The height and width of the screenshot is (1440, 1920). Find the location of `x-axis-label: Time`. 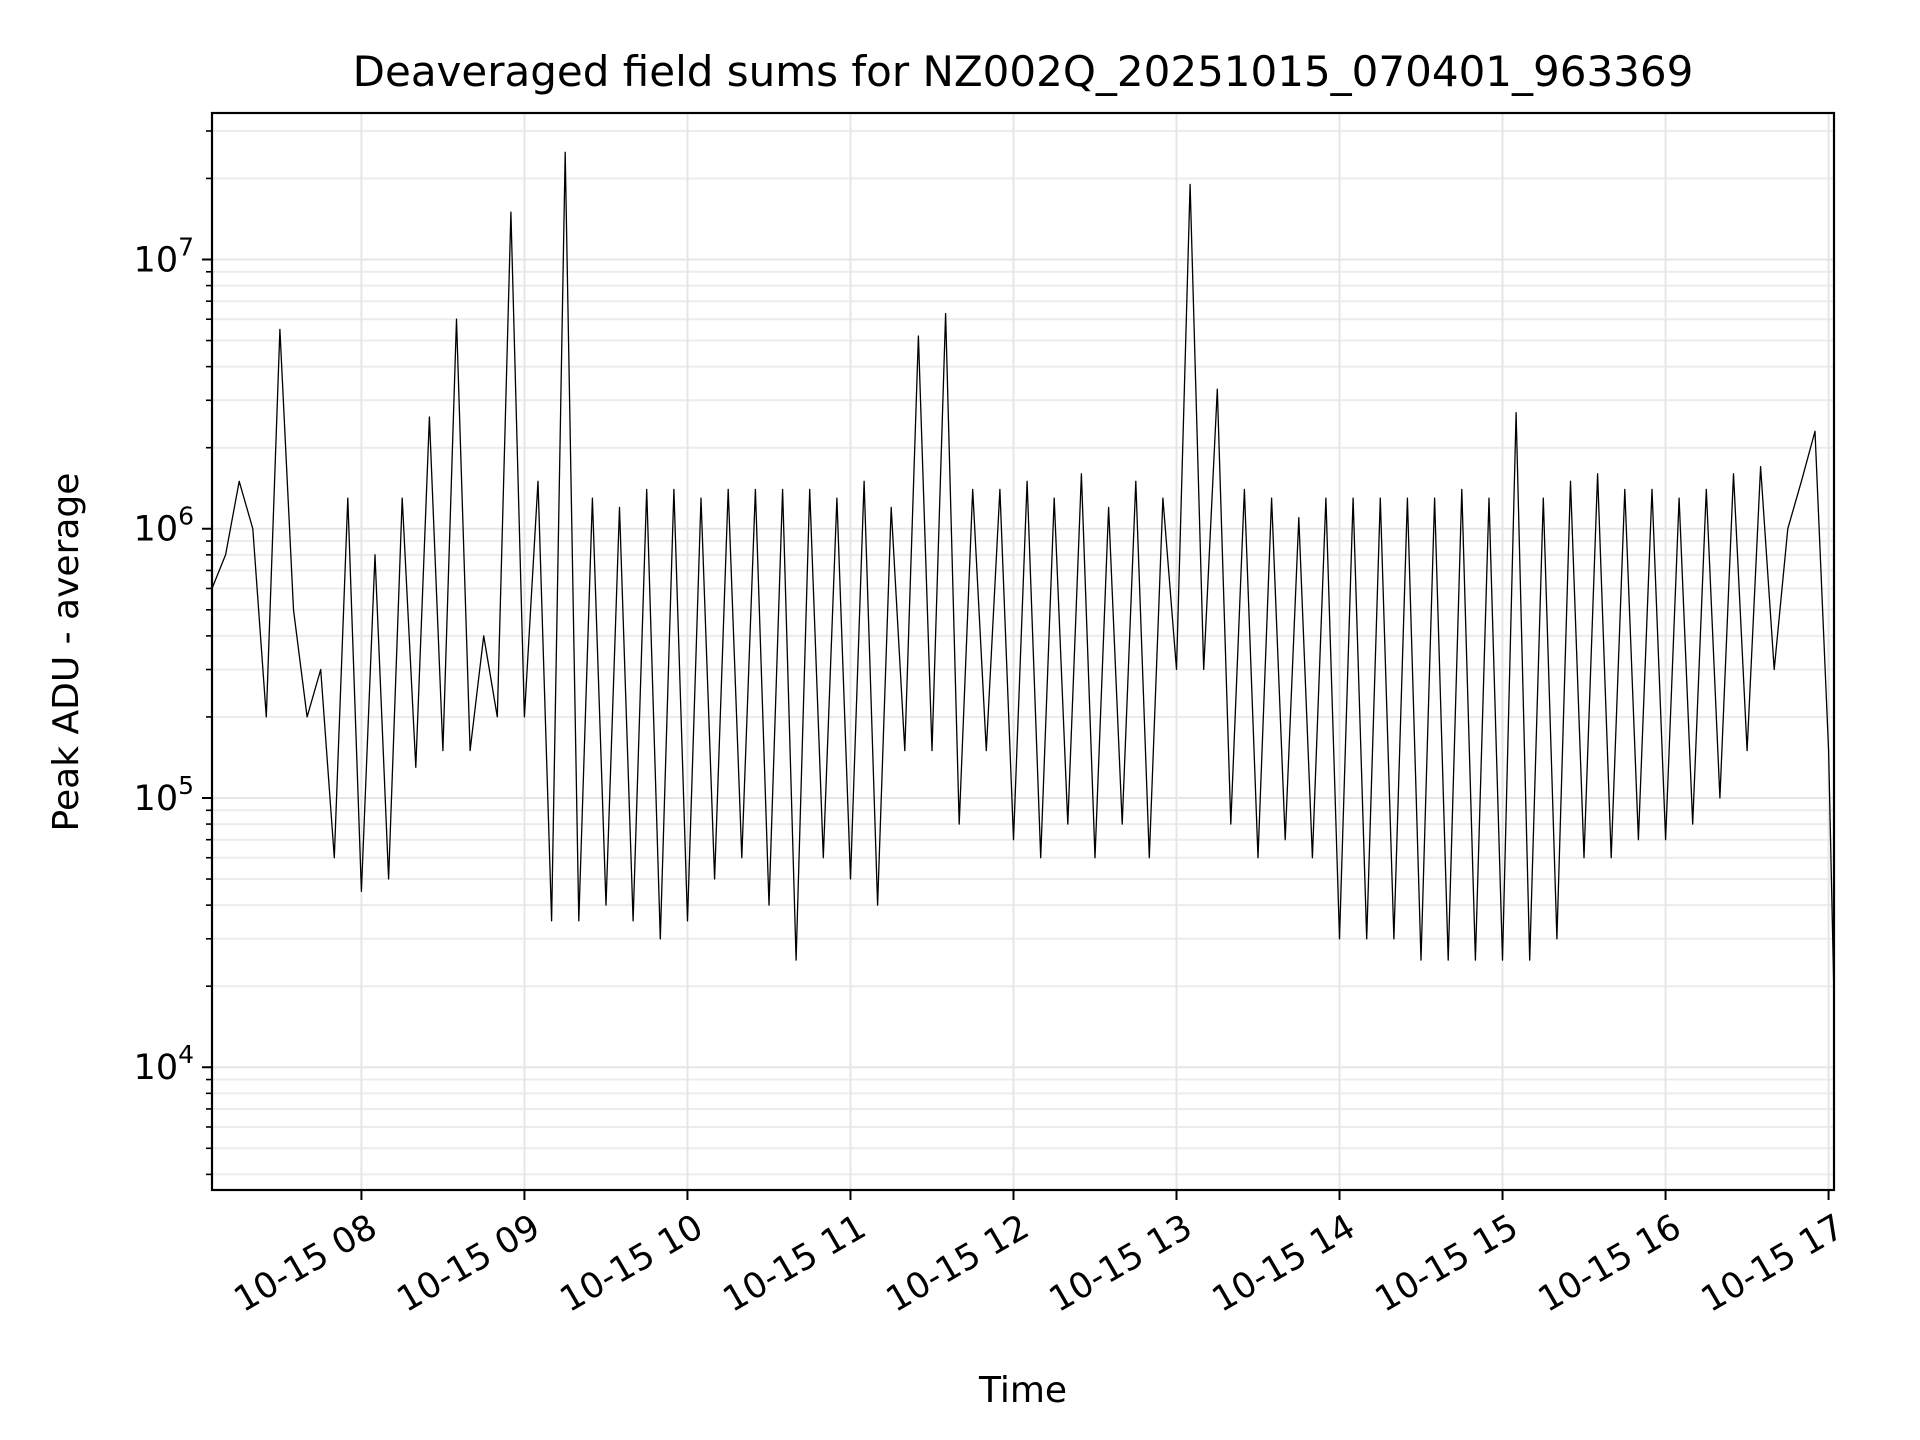

x-axis-label: Time is located at coordinates (1022, 1390).